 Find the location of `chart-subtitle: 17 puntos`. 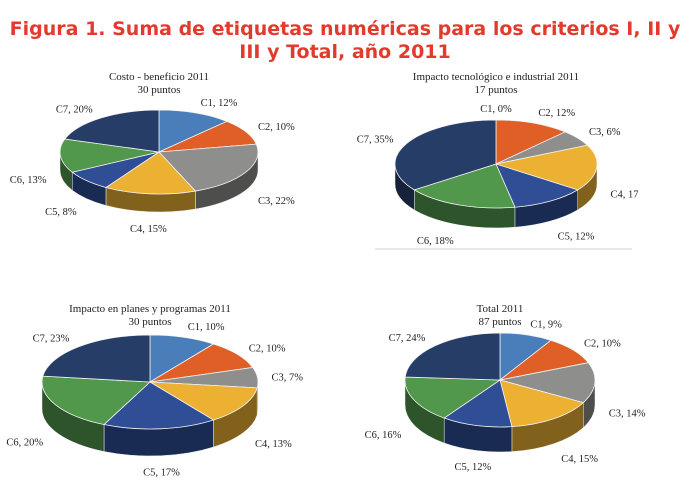

chart-subtitle: 17 puntos is located at coordinates (495, 90).